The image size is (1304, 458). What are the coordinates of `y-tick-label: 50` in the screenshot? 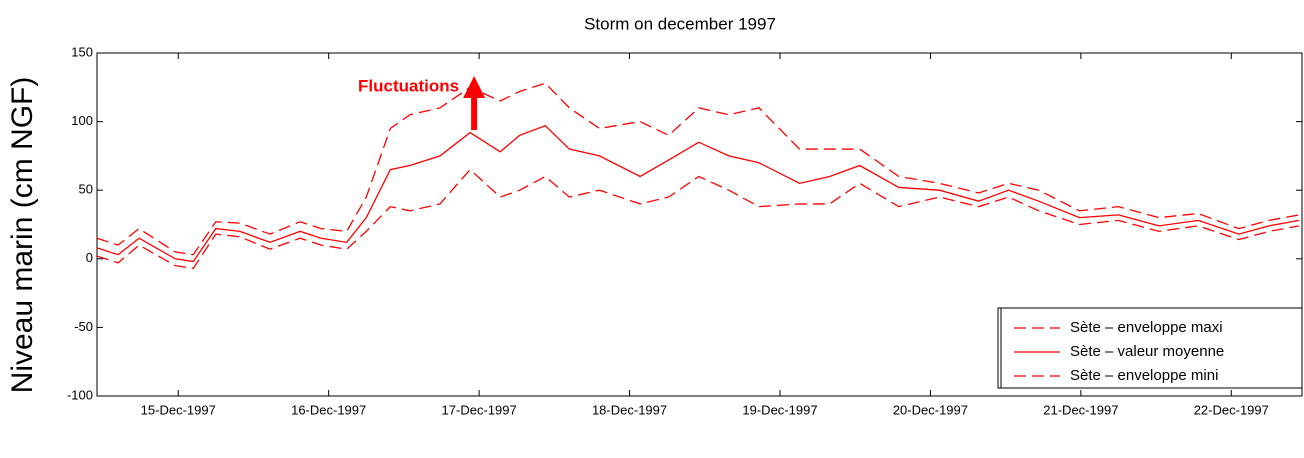 It's located at (86, 189).